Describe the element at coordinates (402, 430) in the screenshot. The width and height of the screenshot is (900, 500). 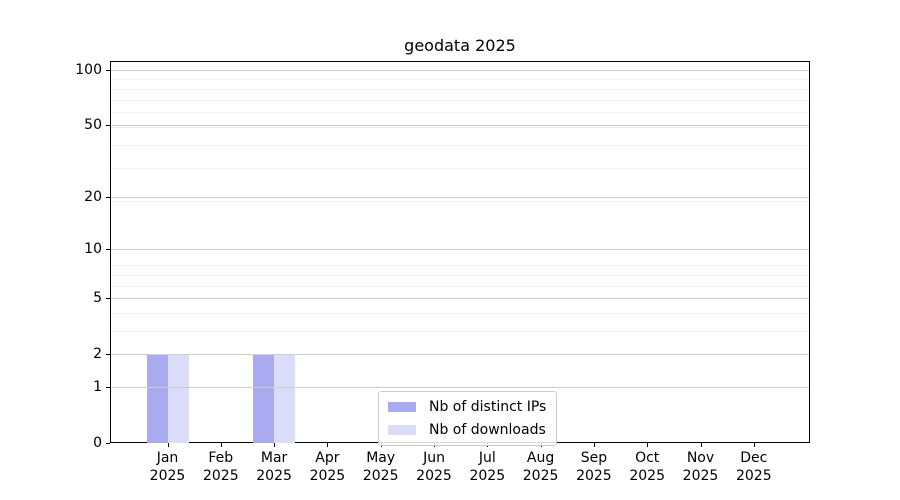
I see `legend-swatch-downloads-icon` at that location.